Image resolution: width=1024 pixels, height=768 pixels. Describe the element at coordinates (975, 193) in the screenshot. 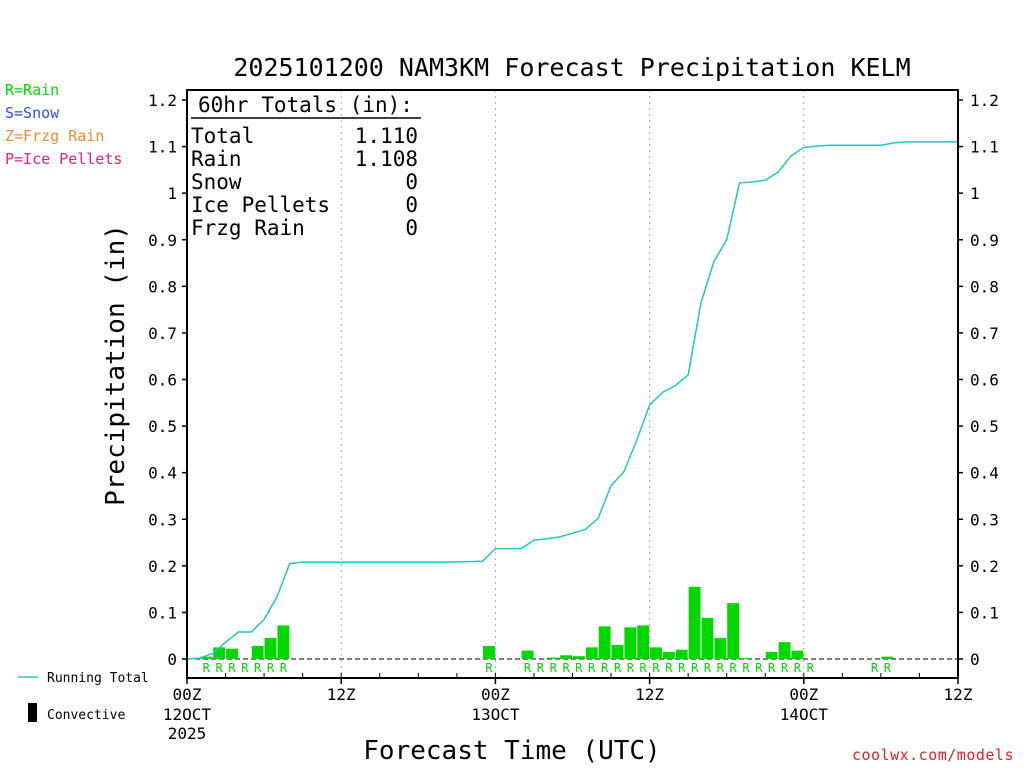

I see `y-tick-label-right: 1` at that location.